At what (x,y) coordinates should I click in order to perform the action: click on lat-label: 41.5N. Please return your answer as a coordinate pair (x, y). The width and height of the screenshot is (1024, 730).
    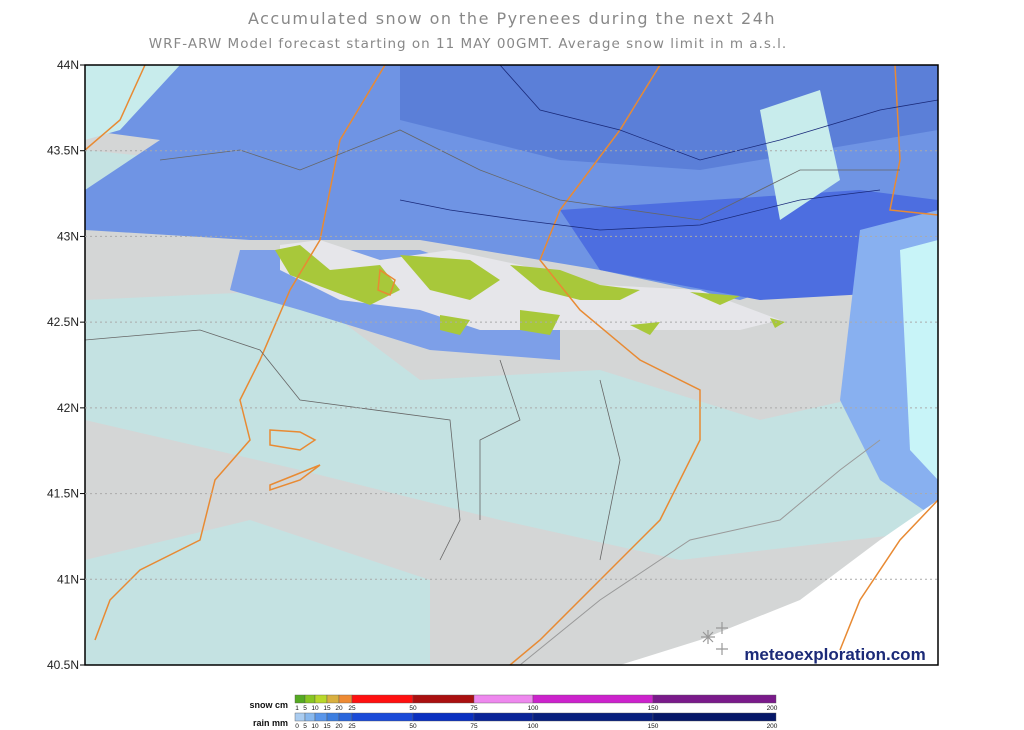
    Looking at the image, I should click on (63, 494).